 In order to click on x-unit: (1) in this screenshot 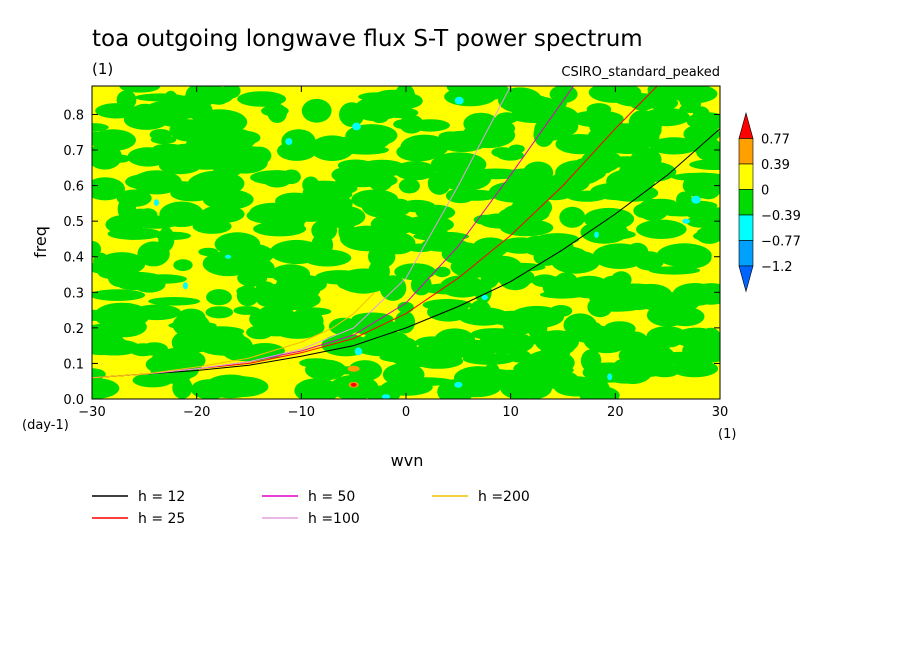, I will do `click(727, 434)`.